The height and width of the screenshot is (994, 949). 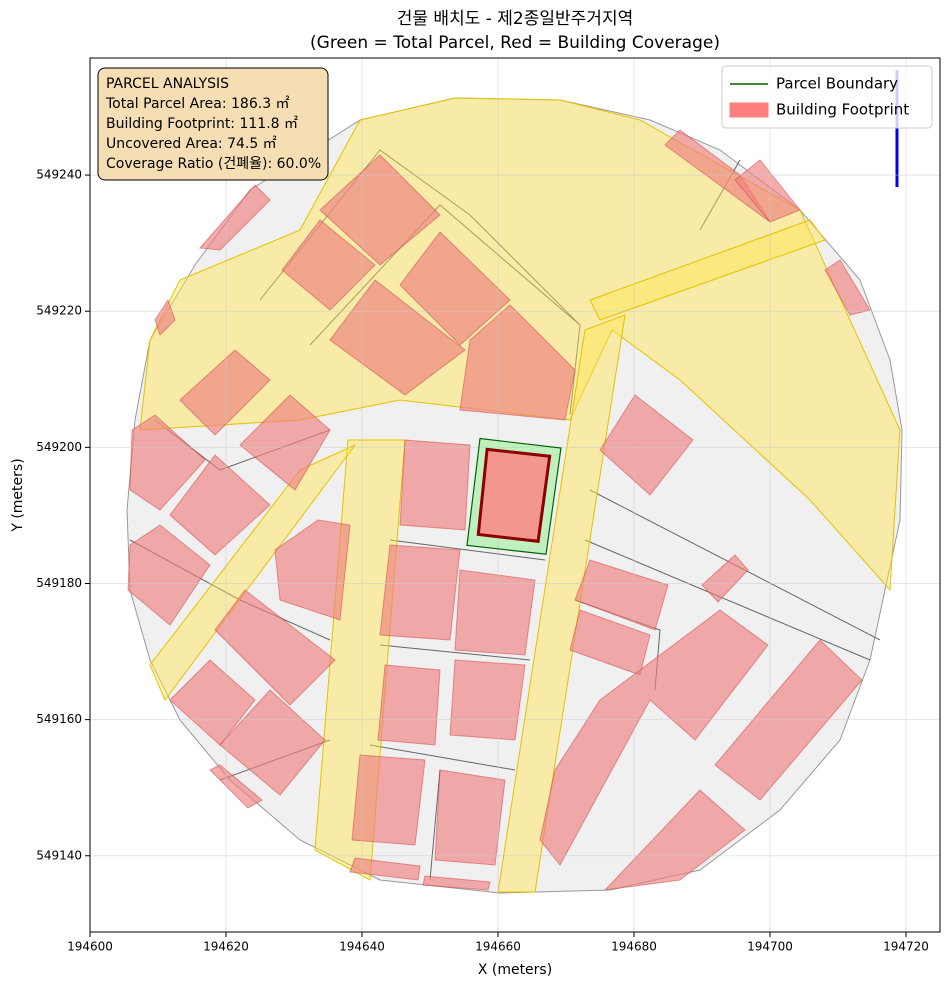 What do you see at coordinates (191, 144) in the screenshot?
I see `annotation-line: Uncovered Area: 74.5 ㎡` at bounding box center [191, 144].